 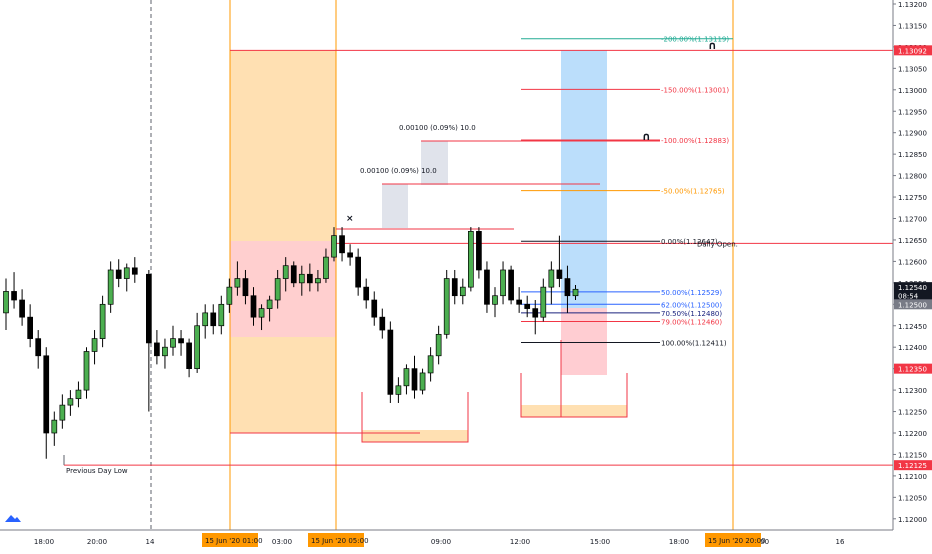 What do you see at coordinates (912, 26) in the screenshot?
I see `y-tick-label: 1.13150` at bounding box center [912, 26].